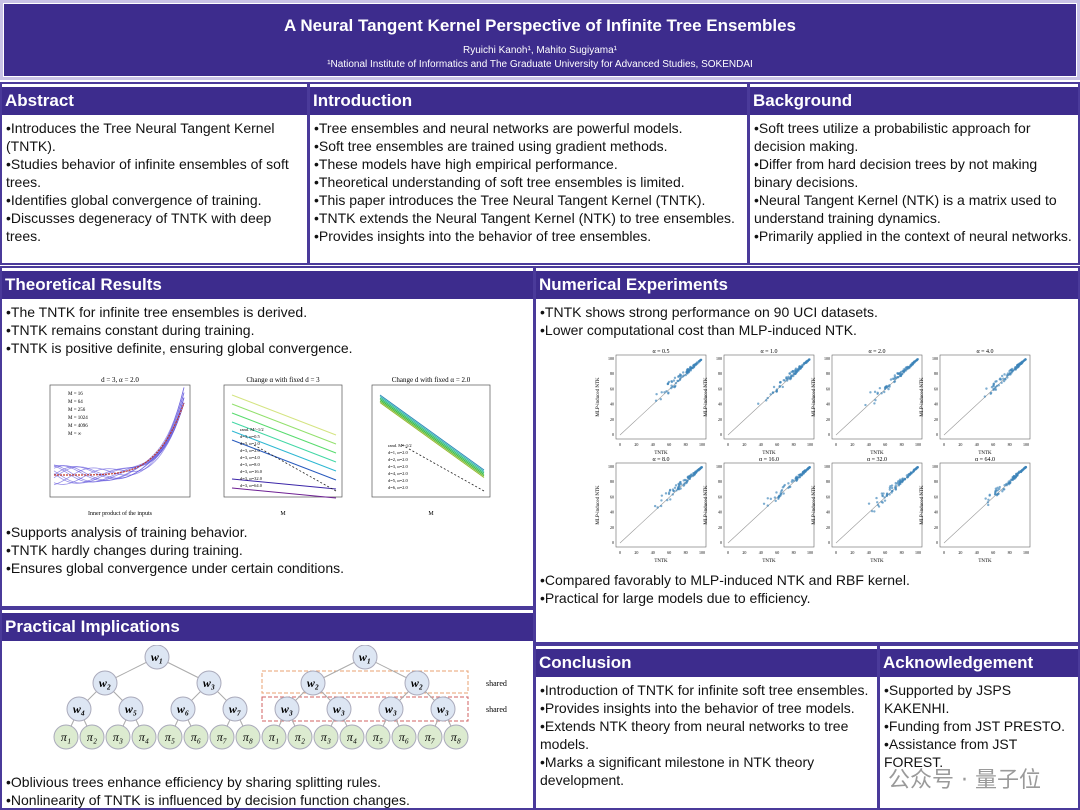  I want to click on section-title: Background, so click(914, 101).